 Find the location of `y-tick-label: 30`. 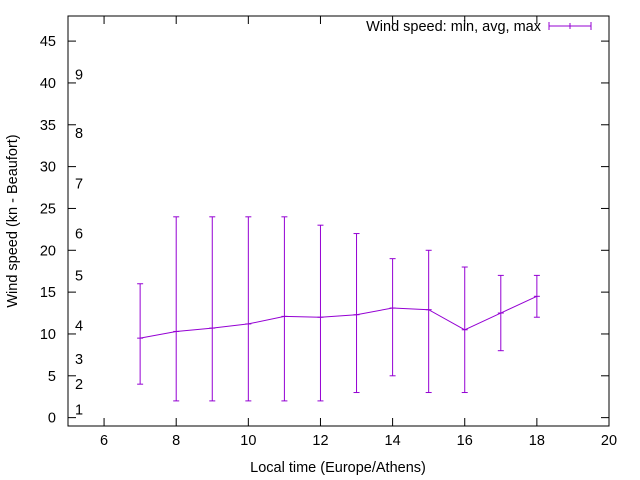

y-tick-label: 30 is located at coordinates (48, 168).